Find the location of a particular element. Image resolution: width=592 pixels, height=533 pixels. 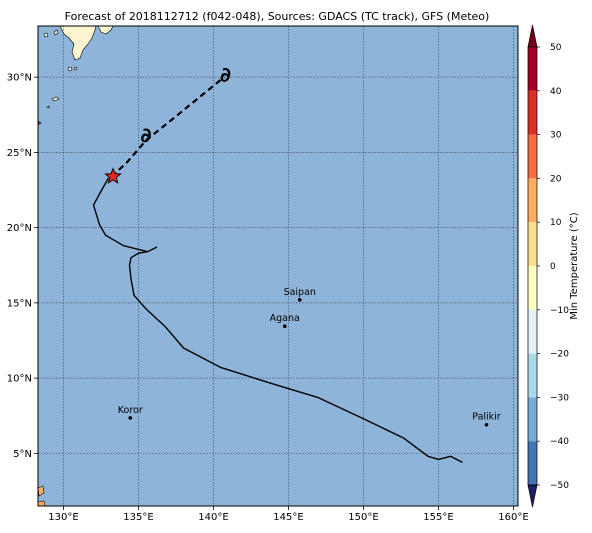

x-tick-label: 150°E is located at coordinates (363, 517).